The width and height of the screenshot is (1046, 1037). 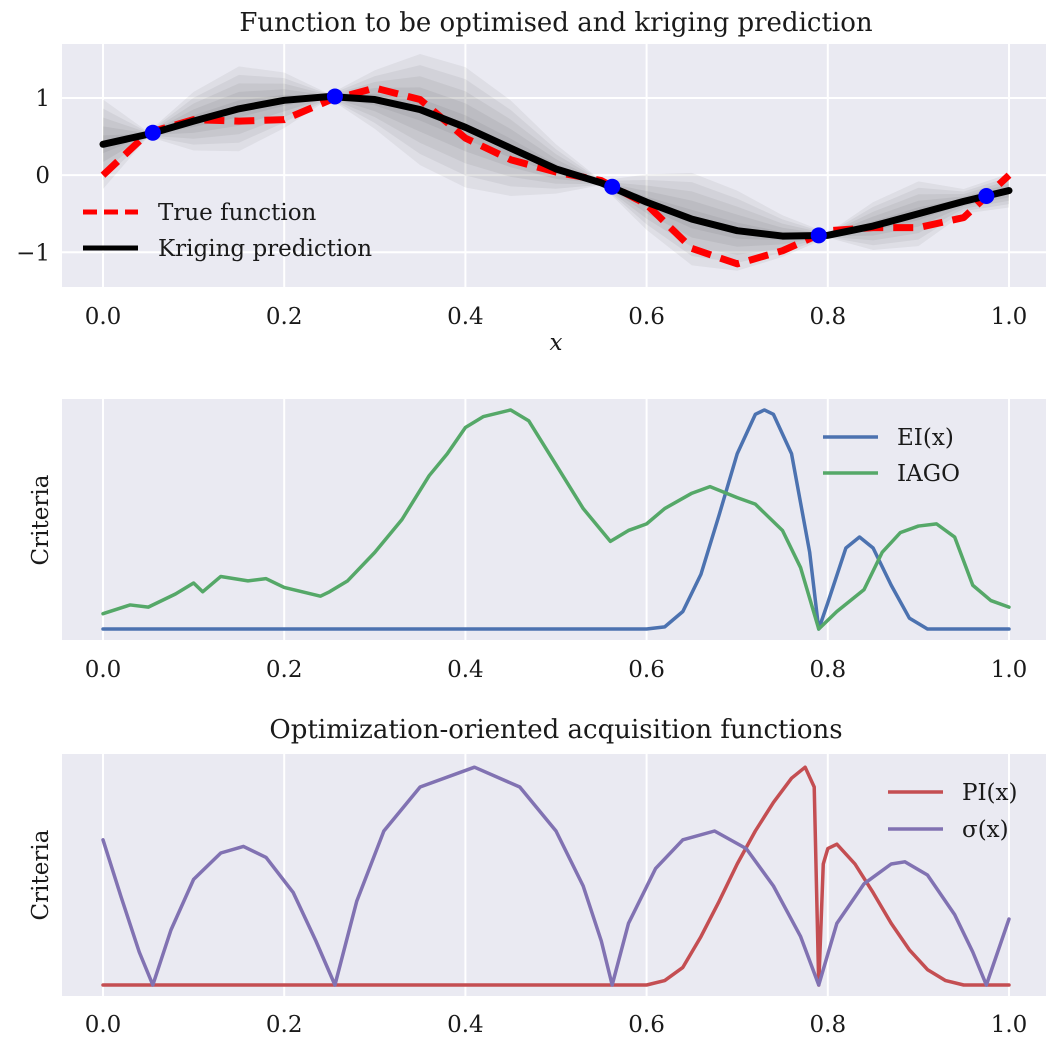 What do you see at coordinates (985, 830) in the screenshot?
I see `legend-sigma-label: σ(x)` at bounding box center [985, 830].